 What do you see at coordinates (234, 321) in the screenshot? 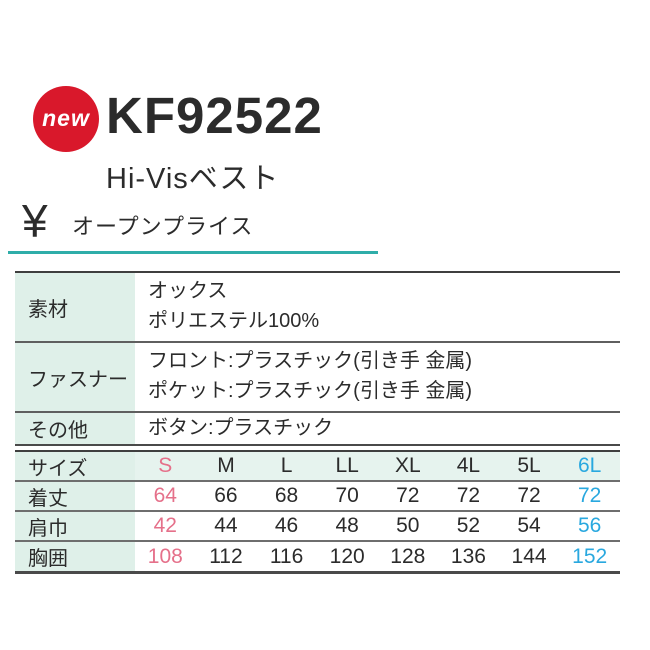
I see `spec-value-line: ポリエステル100%` at bounding box center [234, 321].